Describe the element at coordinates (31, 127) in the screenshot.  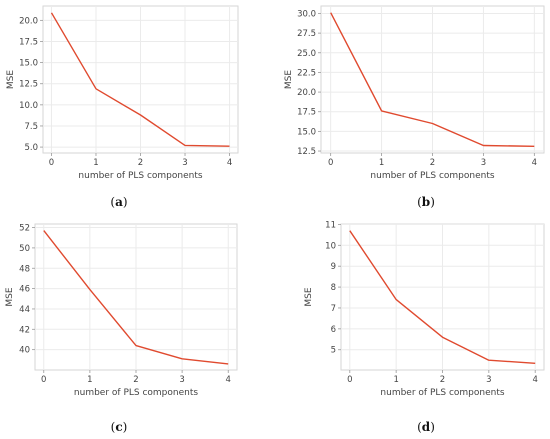
I see `y-tick-label: 7.5` at that location.